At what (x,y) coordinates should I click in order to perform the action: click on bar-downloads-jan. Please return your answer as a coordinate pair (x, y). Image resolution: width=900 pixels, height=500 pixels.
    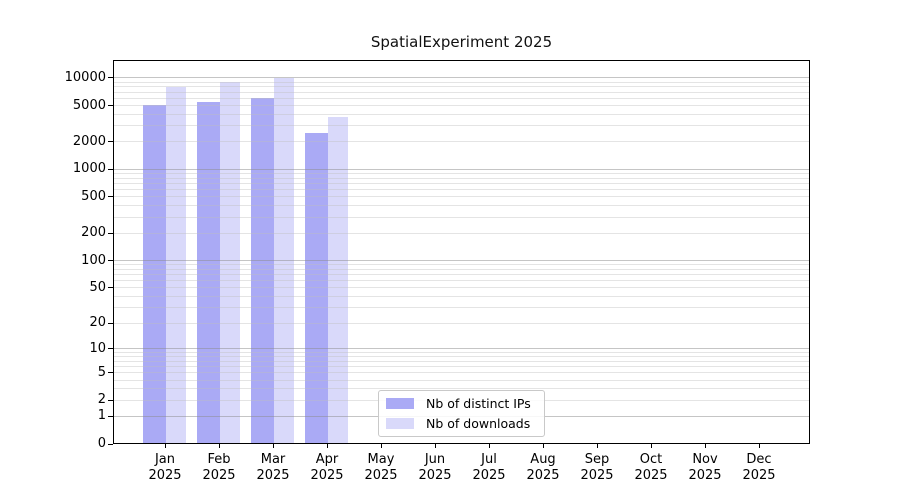
    Looking at the image, I should click on (176, 264).